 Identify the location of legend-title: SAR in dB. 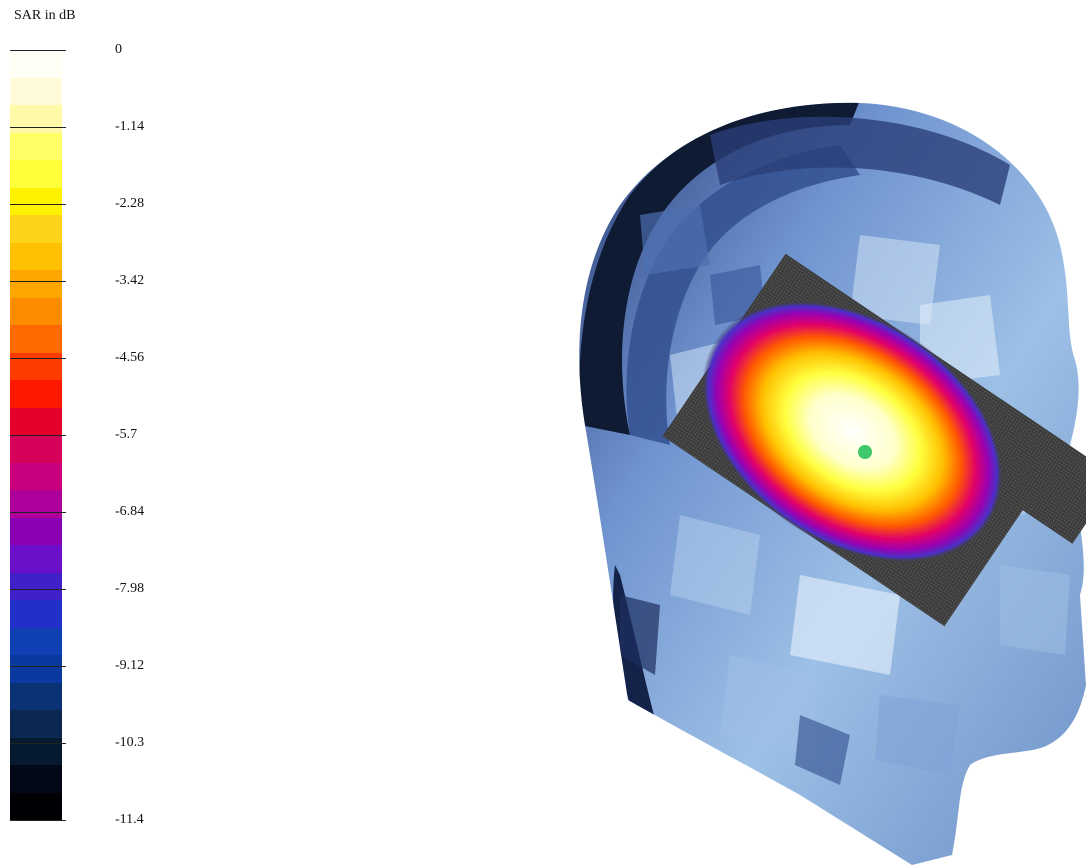
(45, 15).